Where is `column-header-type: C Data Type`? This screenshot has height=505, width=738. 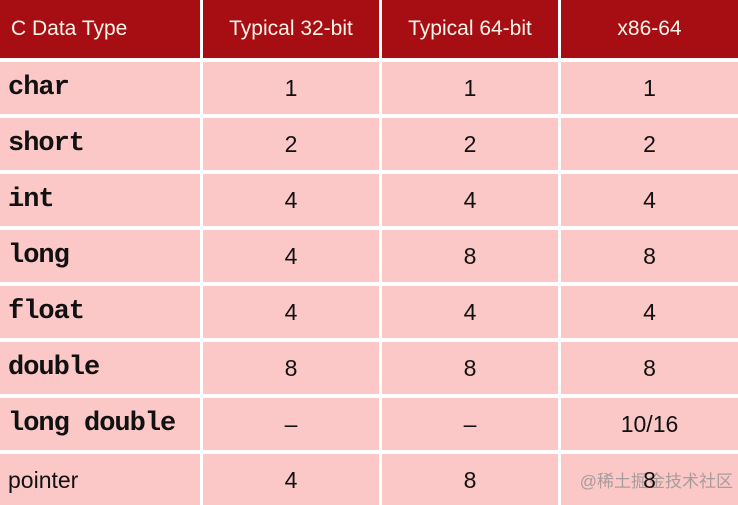 column-header-type: C Data Type is located at coordinates (100, 29).